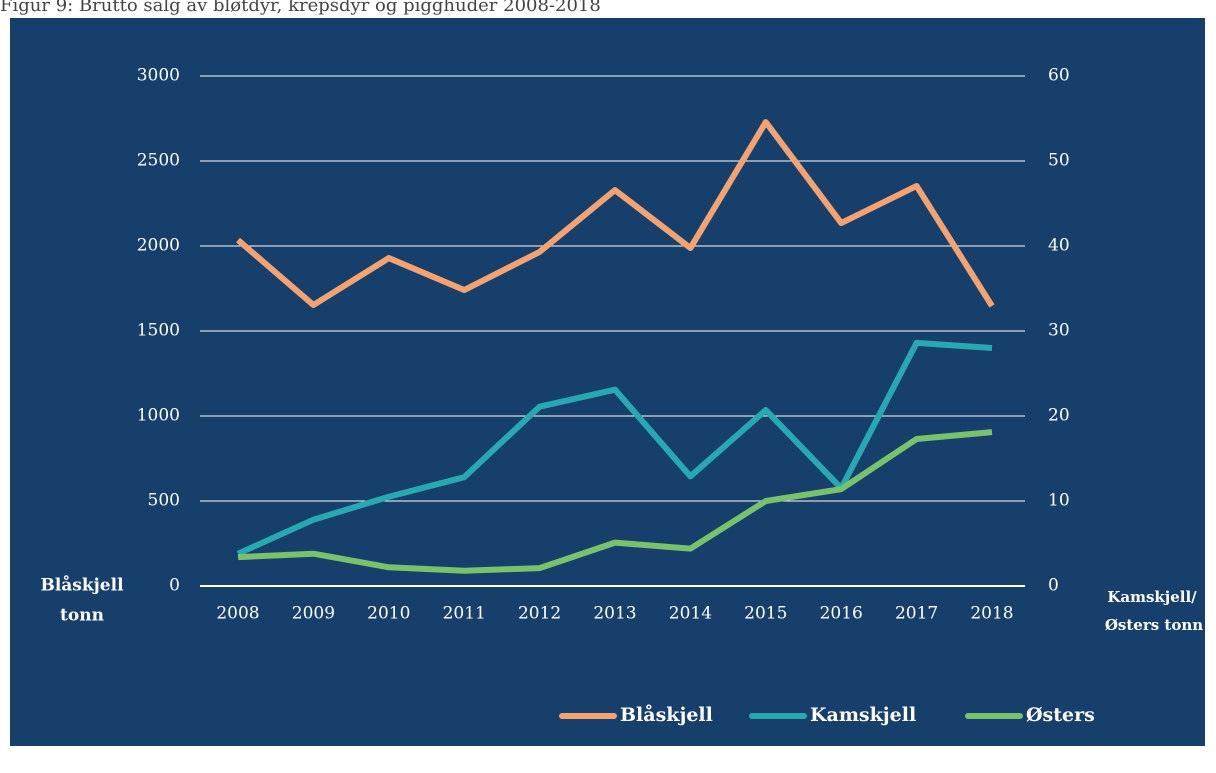 The image size is (1216, 773). What do you see at coordinates (1152, 597) in the screenshot?
I see `y2-axis-label: Kamskjell/` at bounding box center [1152, 597].